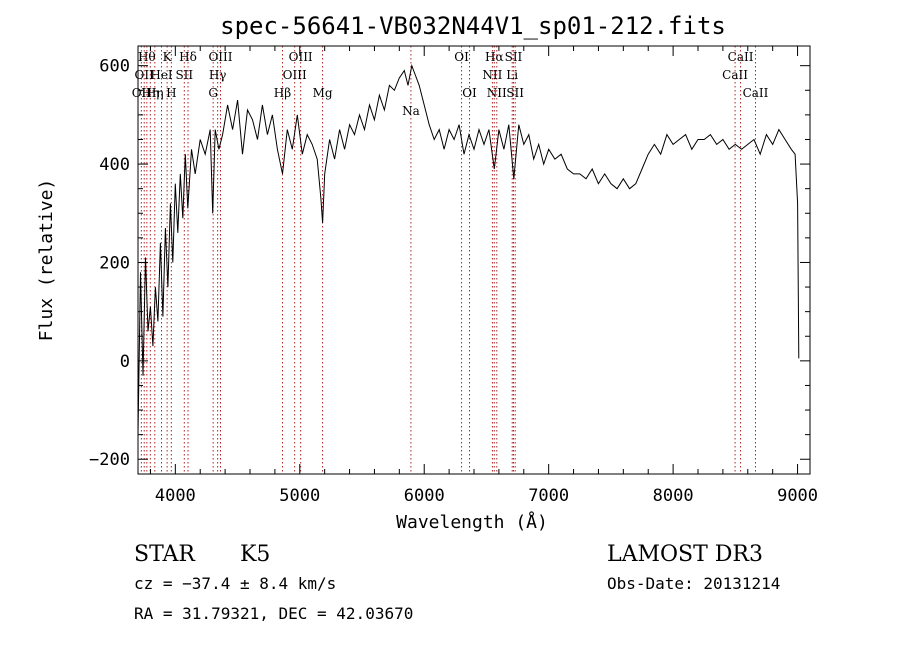  Describe the element at coordinates (165, 554) in the screenshot. I see `object-class: STAR` at that location.